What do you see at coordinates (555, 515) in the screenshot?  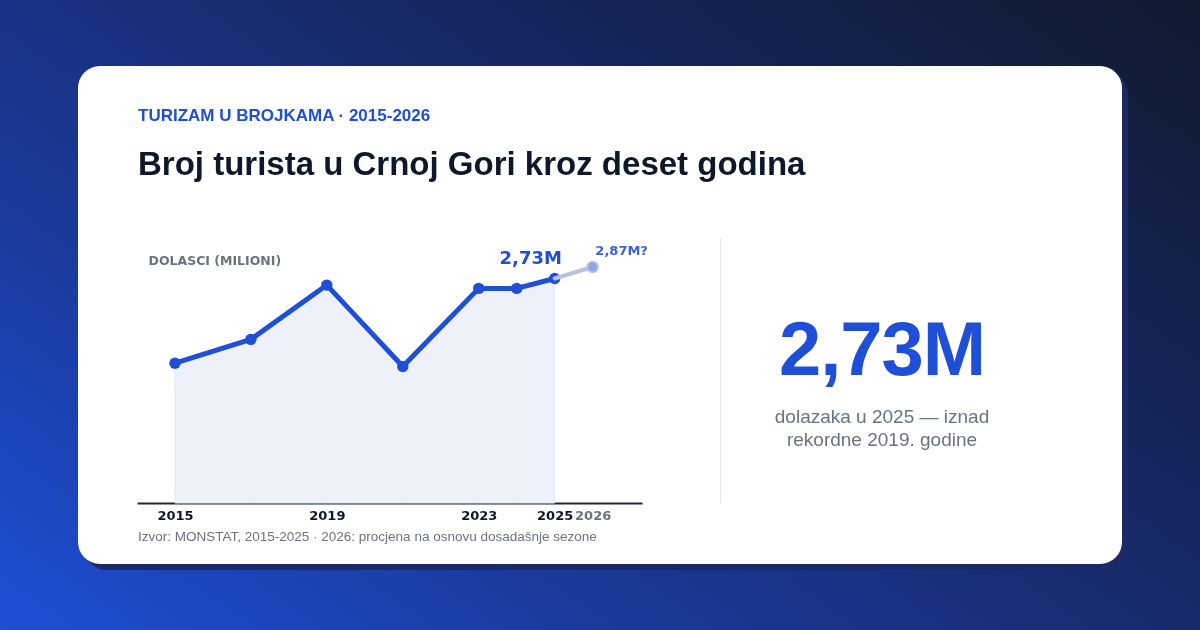 I see `x-tick-label: 2025` at bounding box center [555, 515].